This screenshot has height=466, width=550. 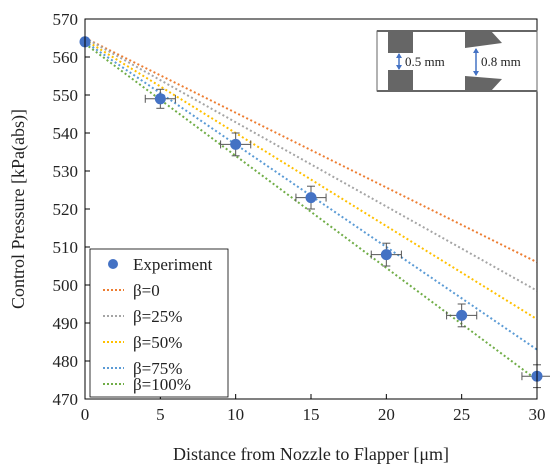 I want to click on y-tick-label: 550, so click(x=66, y=95).